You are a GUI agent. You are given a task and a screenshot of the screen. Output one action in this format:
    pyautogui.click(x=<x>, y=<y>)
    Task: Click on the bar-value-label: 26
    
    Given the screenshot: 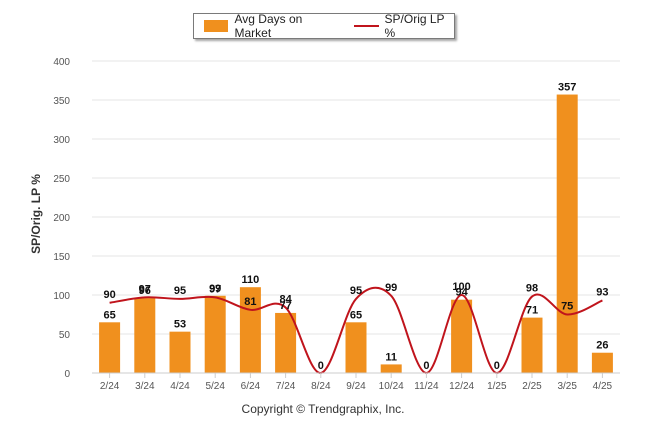 What is the action you would take?
    pyautogui.click(x=602, y=346)
    